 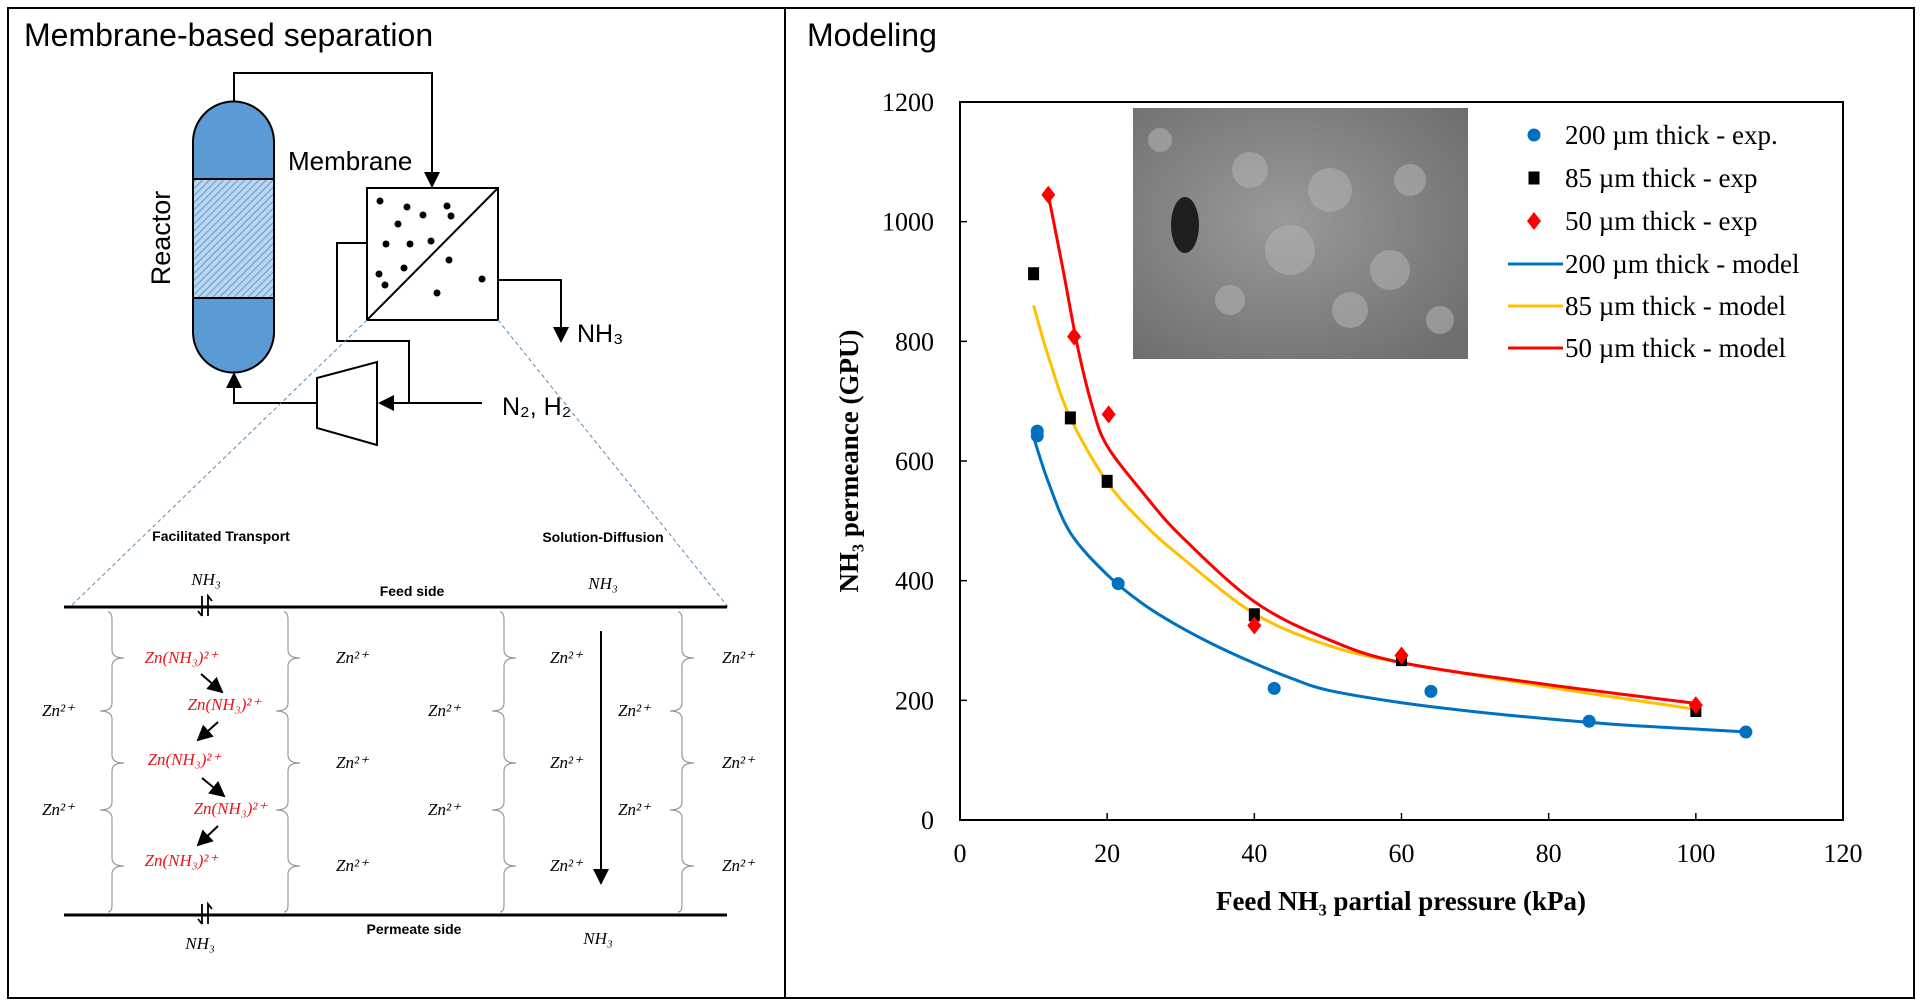 I want to click on legend-item: 200 µm thick - model, so click(x=1654, y=264).